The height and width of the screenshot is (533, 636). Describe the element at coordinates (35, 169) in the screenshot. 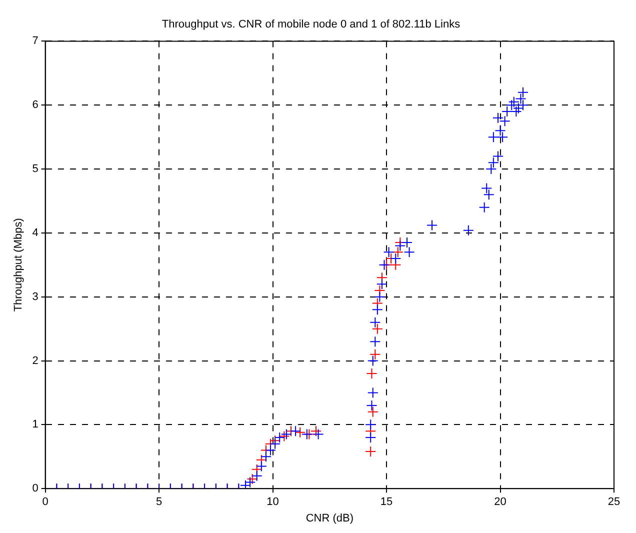

I see `y-tick-label: 5` at that location.